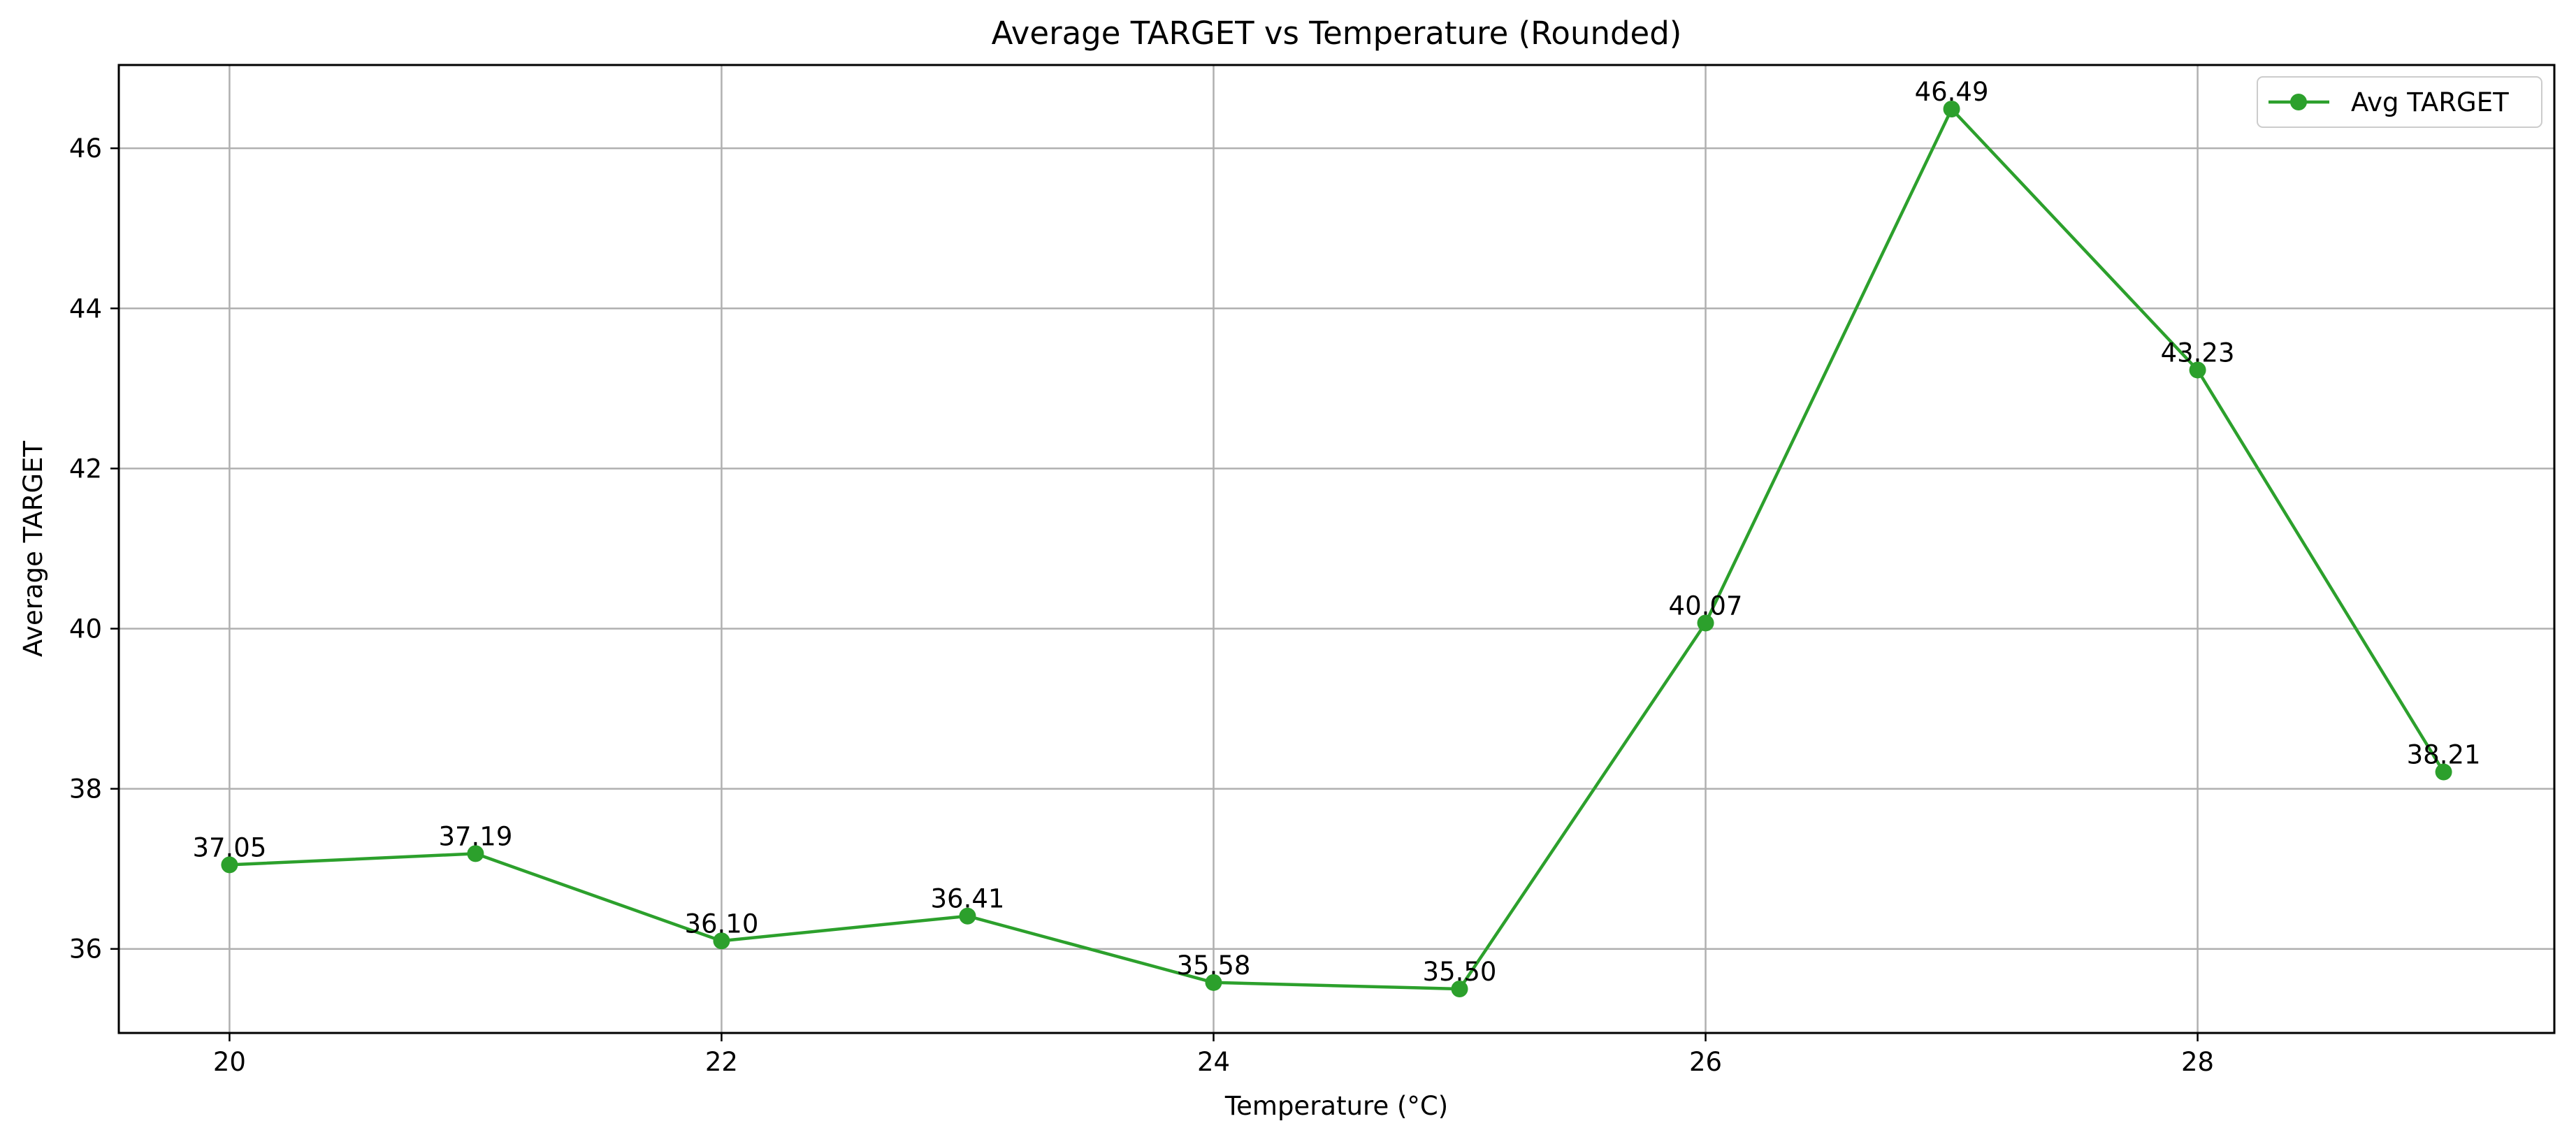 This screenshot has width=2576, height=1142. What do you see at coordinates (2444, 755) in the screenshot?
I see `data-label: 38.21` at bounding box center [2444, 755].